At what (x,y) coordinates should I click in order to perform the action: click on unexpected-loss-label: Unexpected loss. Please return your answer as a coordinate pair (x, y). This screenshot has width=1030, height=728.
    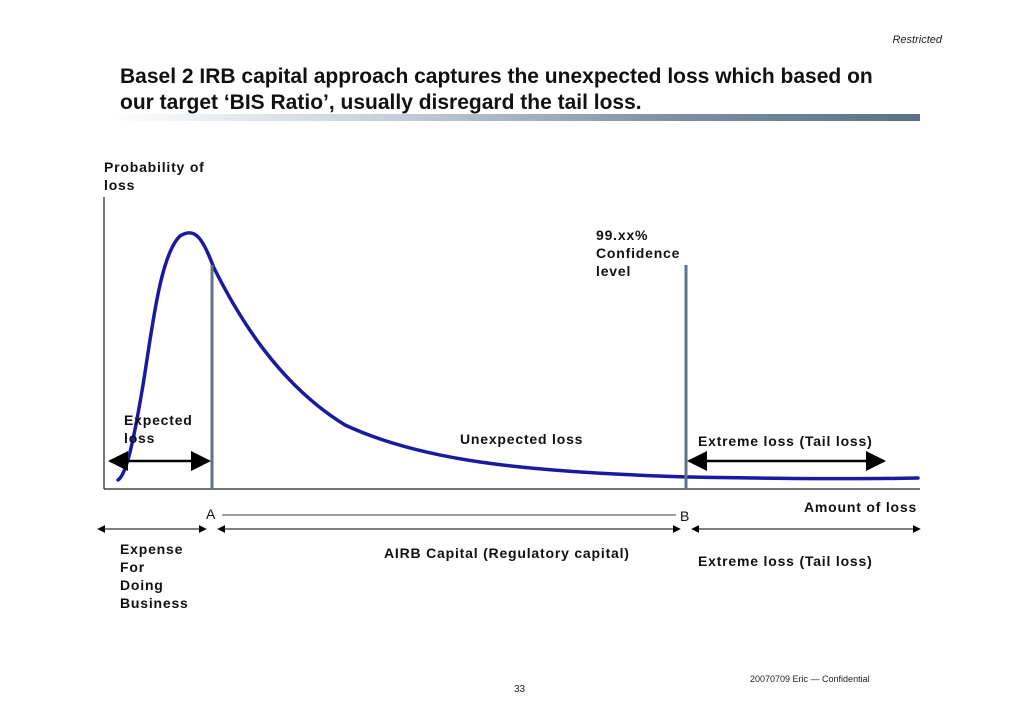
    Looking at the image, I should click on (522, 439).